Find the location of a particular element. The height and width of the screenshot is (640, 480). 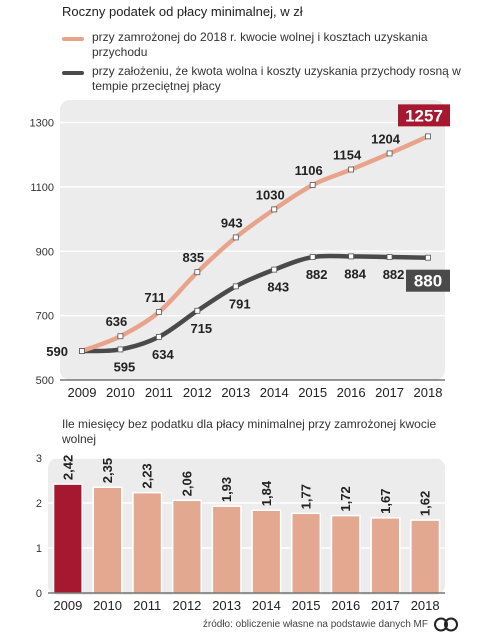

bar-value-label: 1,62 is located at coordinates (425, 503).